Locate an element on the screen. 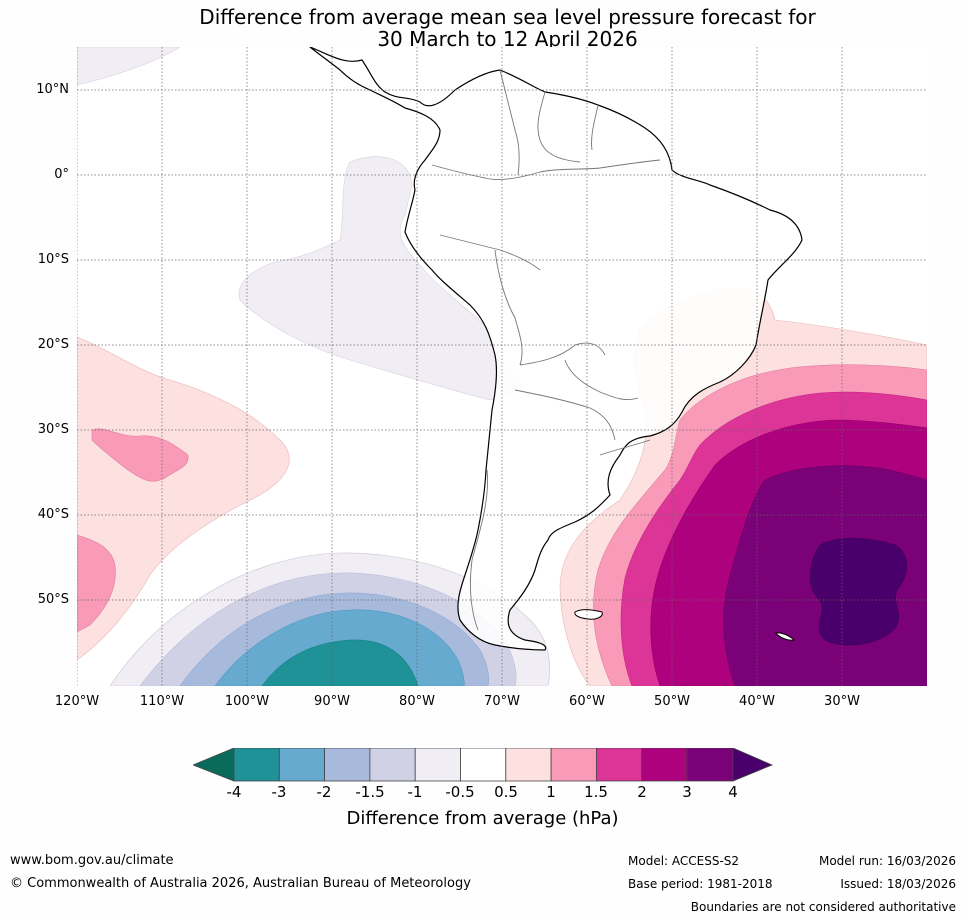  colorbar-label: Difference from average (hPa) is located at coordinates (482, 818).